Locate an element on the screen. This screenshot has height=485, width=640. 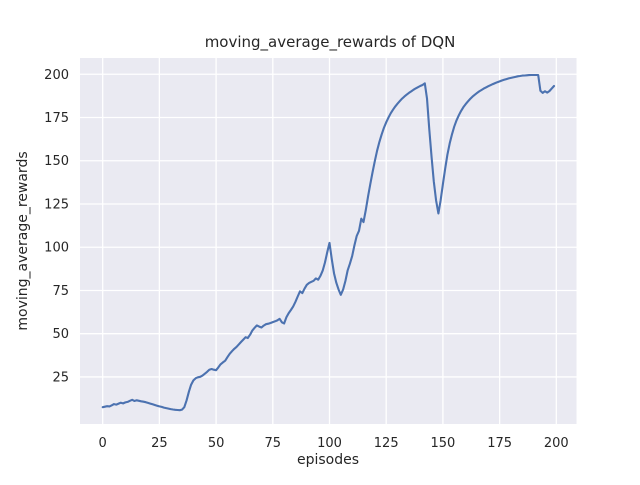
x-tick-label: 50 is located at coordinates (216, 443).